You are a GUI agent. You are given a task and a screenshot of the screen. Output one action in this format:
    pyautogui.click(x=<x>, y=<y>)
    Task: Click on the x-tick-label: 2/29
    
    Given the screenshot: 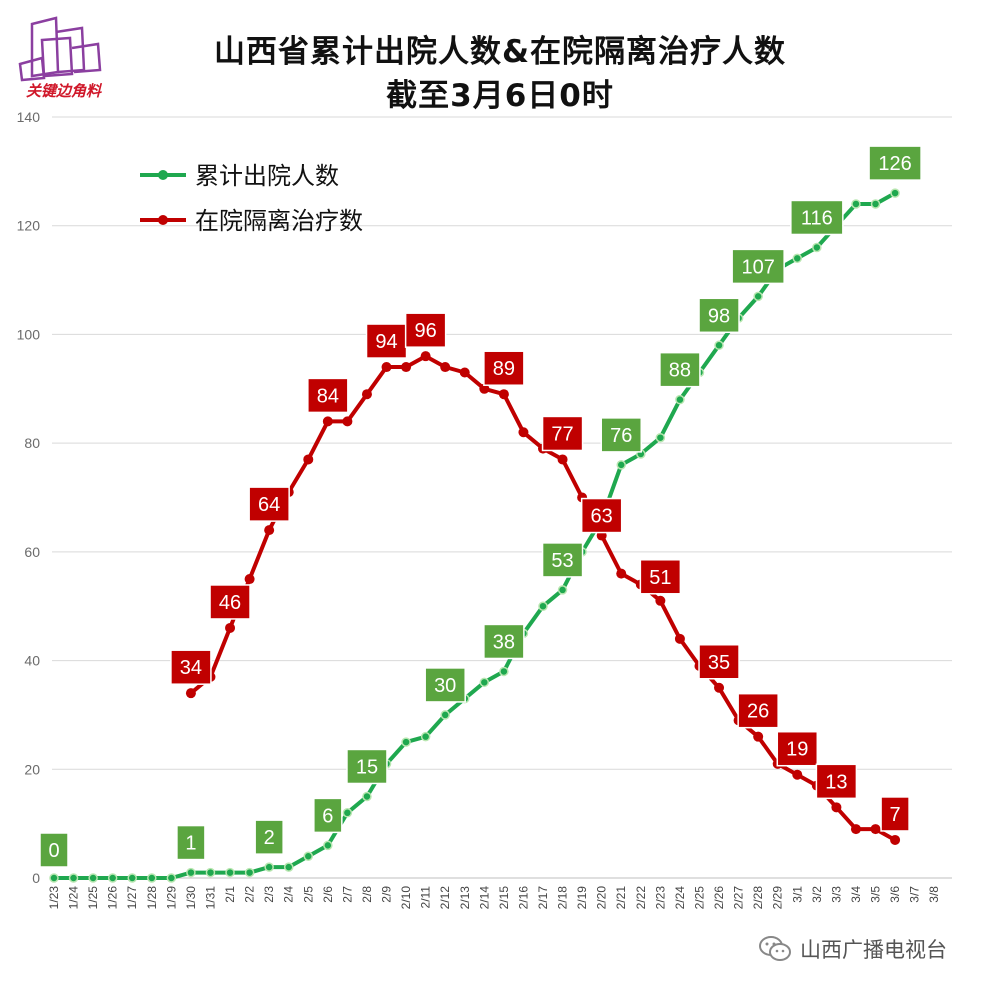 What is the action you would take?
    pyautogui.click(x=778, y=898)
    